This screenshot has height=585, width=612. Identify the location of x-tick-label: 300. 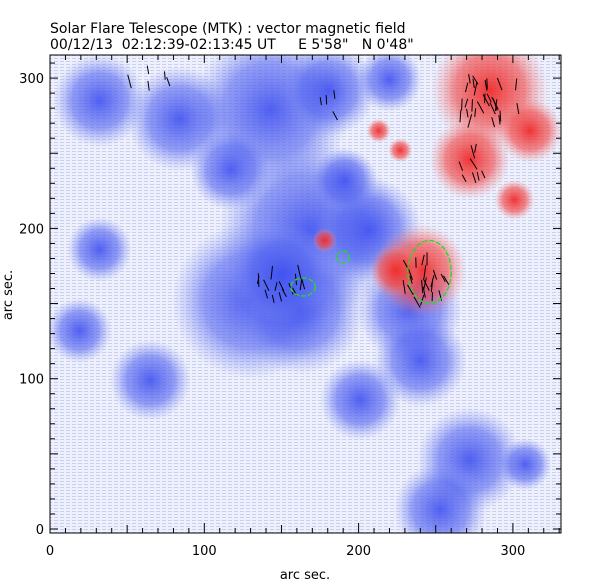
(512, 551).